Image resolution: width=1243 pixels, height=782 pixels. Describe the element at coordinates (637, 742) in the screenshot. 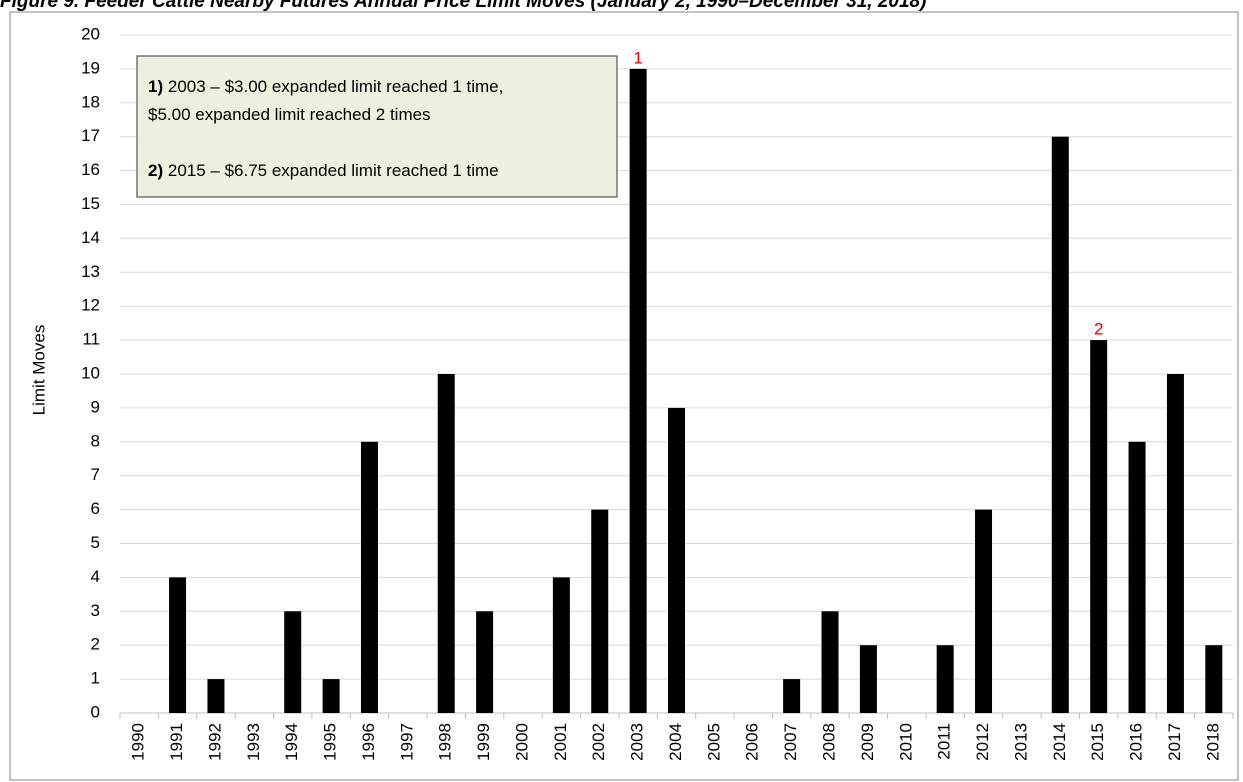

I see `x-tick-label: 2003` at that location.